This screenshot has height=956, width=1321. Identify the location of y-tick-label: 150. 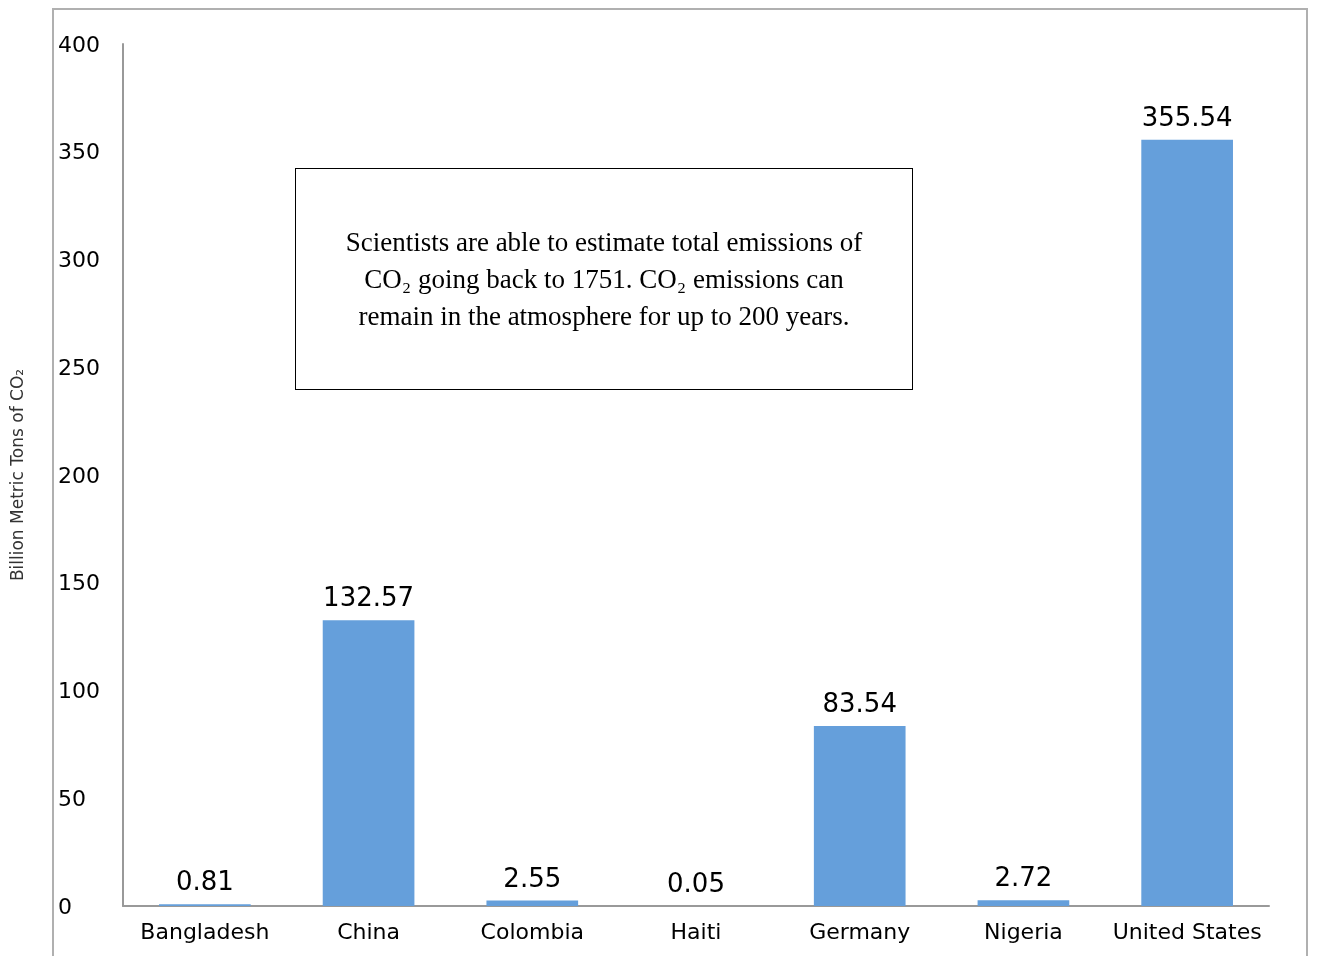
(79, 583).